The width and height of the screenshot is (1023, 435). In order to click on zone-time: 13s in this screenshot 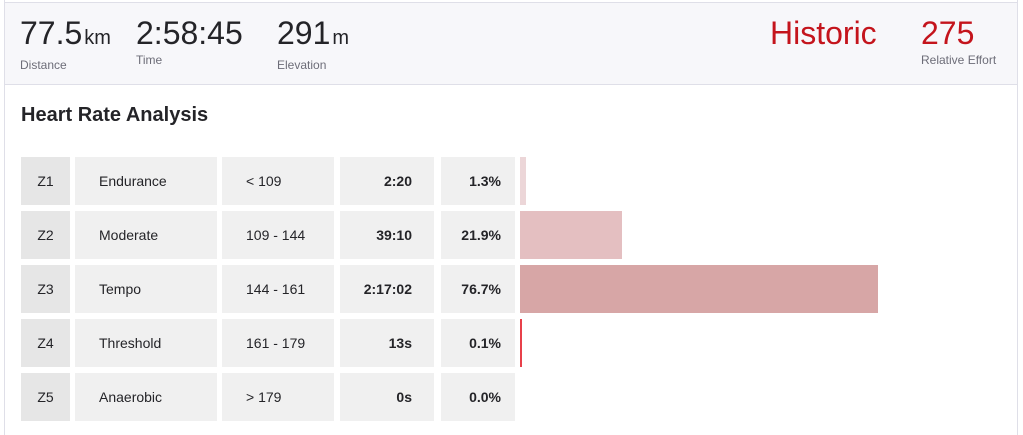, I will do `click(387, 343)`.